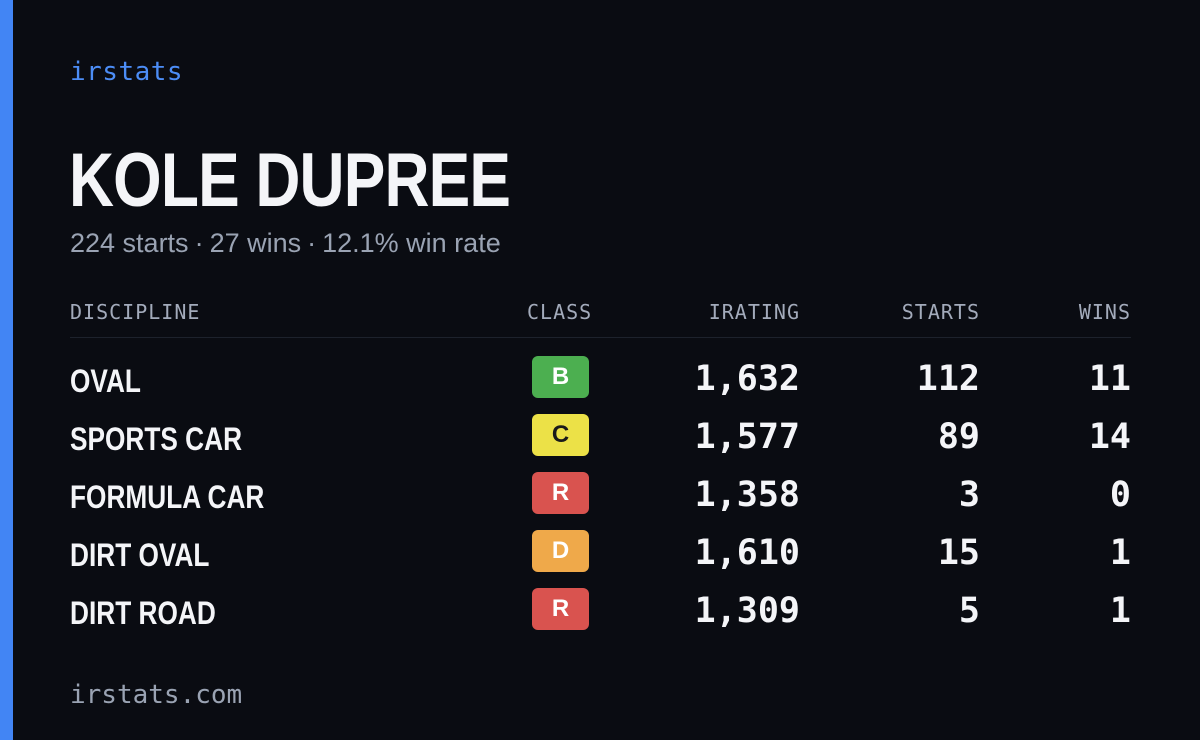 This screenshot has width=1200, height=740. I want to click on table-header: DISCIPLINE CLASS IRATING STARTS WINS, so click(600, 317).